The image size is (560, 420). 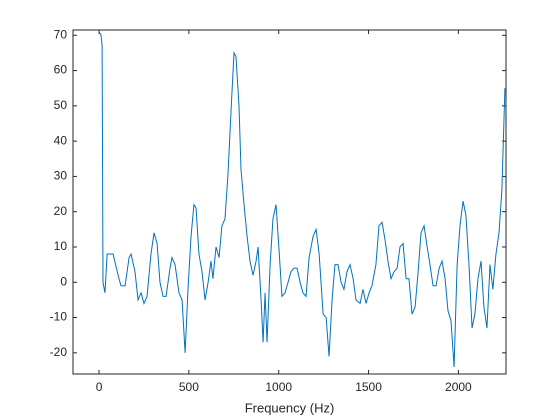 What do you see at coordinates (61, 105) in the screenshot?
I see `y-tick-label: 50` at bounding box center [61, 105].